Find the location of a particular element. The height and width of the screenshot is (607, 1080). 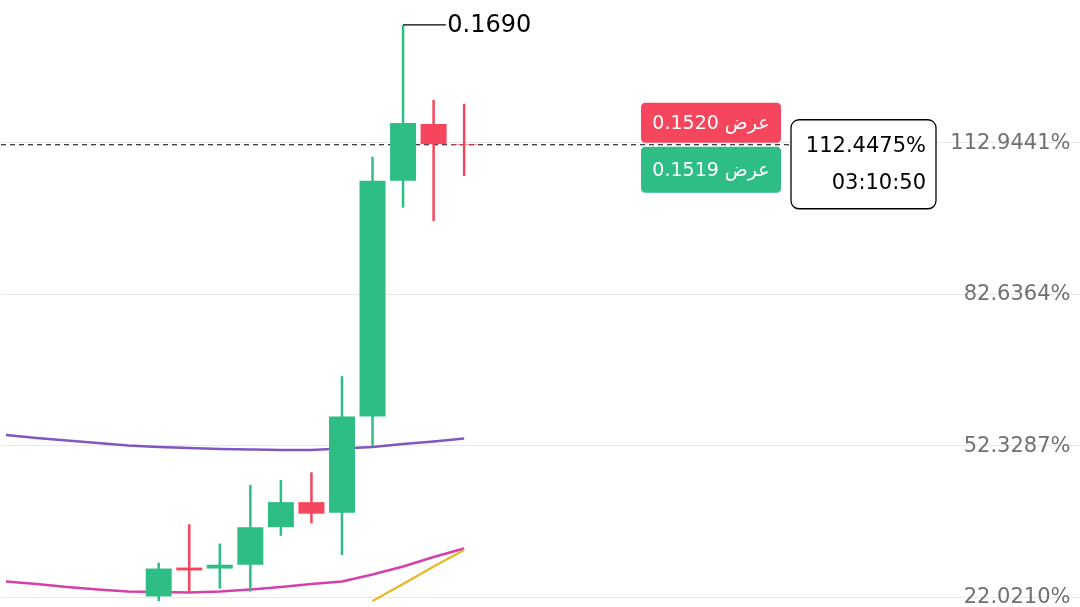

y-tick-label: 22.0210% is located at coordinates (1017, 595).